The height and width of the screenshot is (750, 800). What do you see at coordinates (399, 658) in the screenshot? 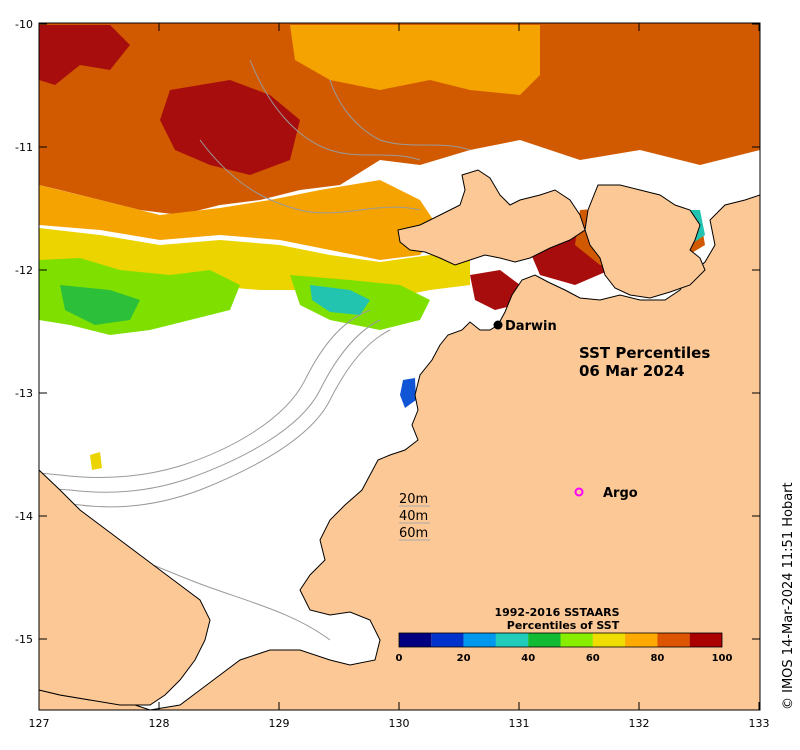
I see `colorbar-tick: 0` at bounding box center [399, 658].